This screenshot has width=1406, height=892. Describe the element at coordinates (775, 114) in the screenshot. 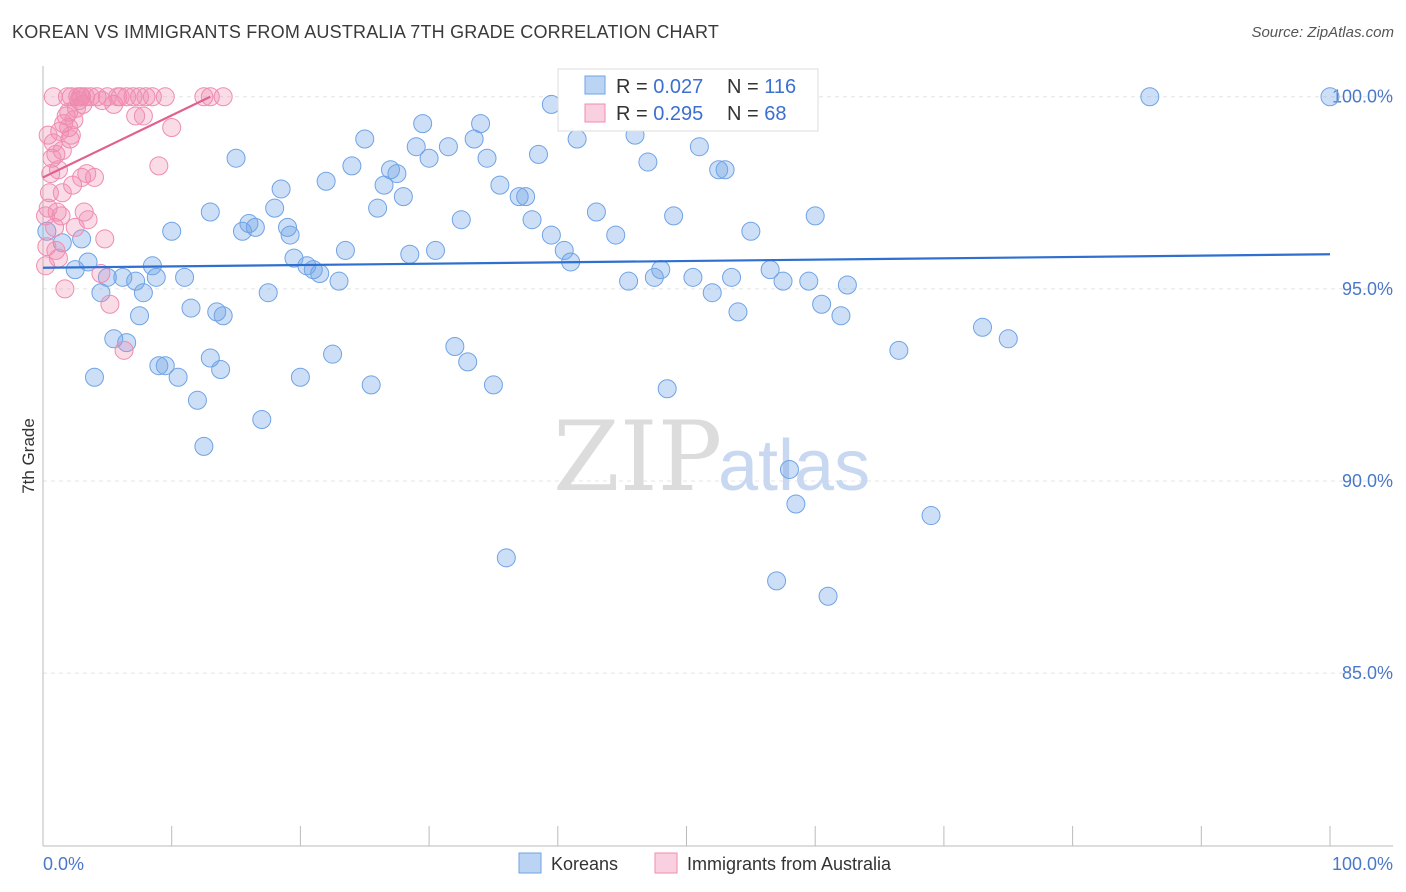

I see `legend-n-value-2: 68` at that location.